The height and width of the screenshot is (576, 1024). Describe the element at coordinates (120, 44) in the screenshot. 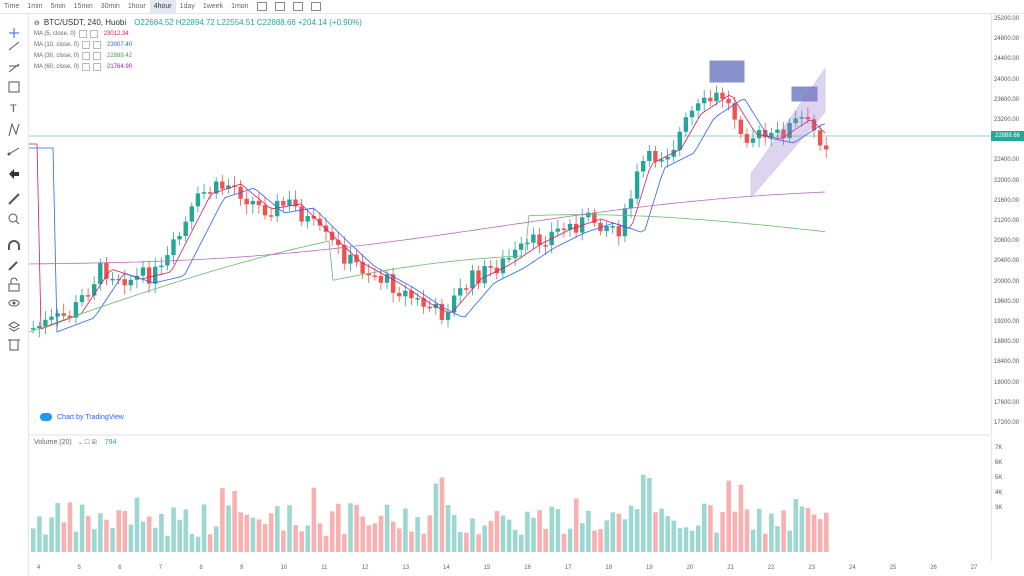

I see `ma-value: 23007.40` at that location.